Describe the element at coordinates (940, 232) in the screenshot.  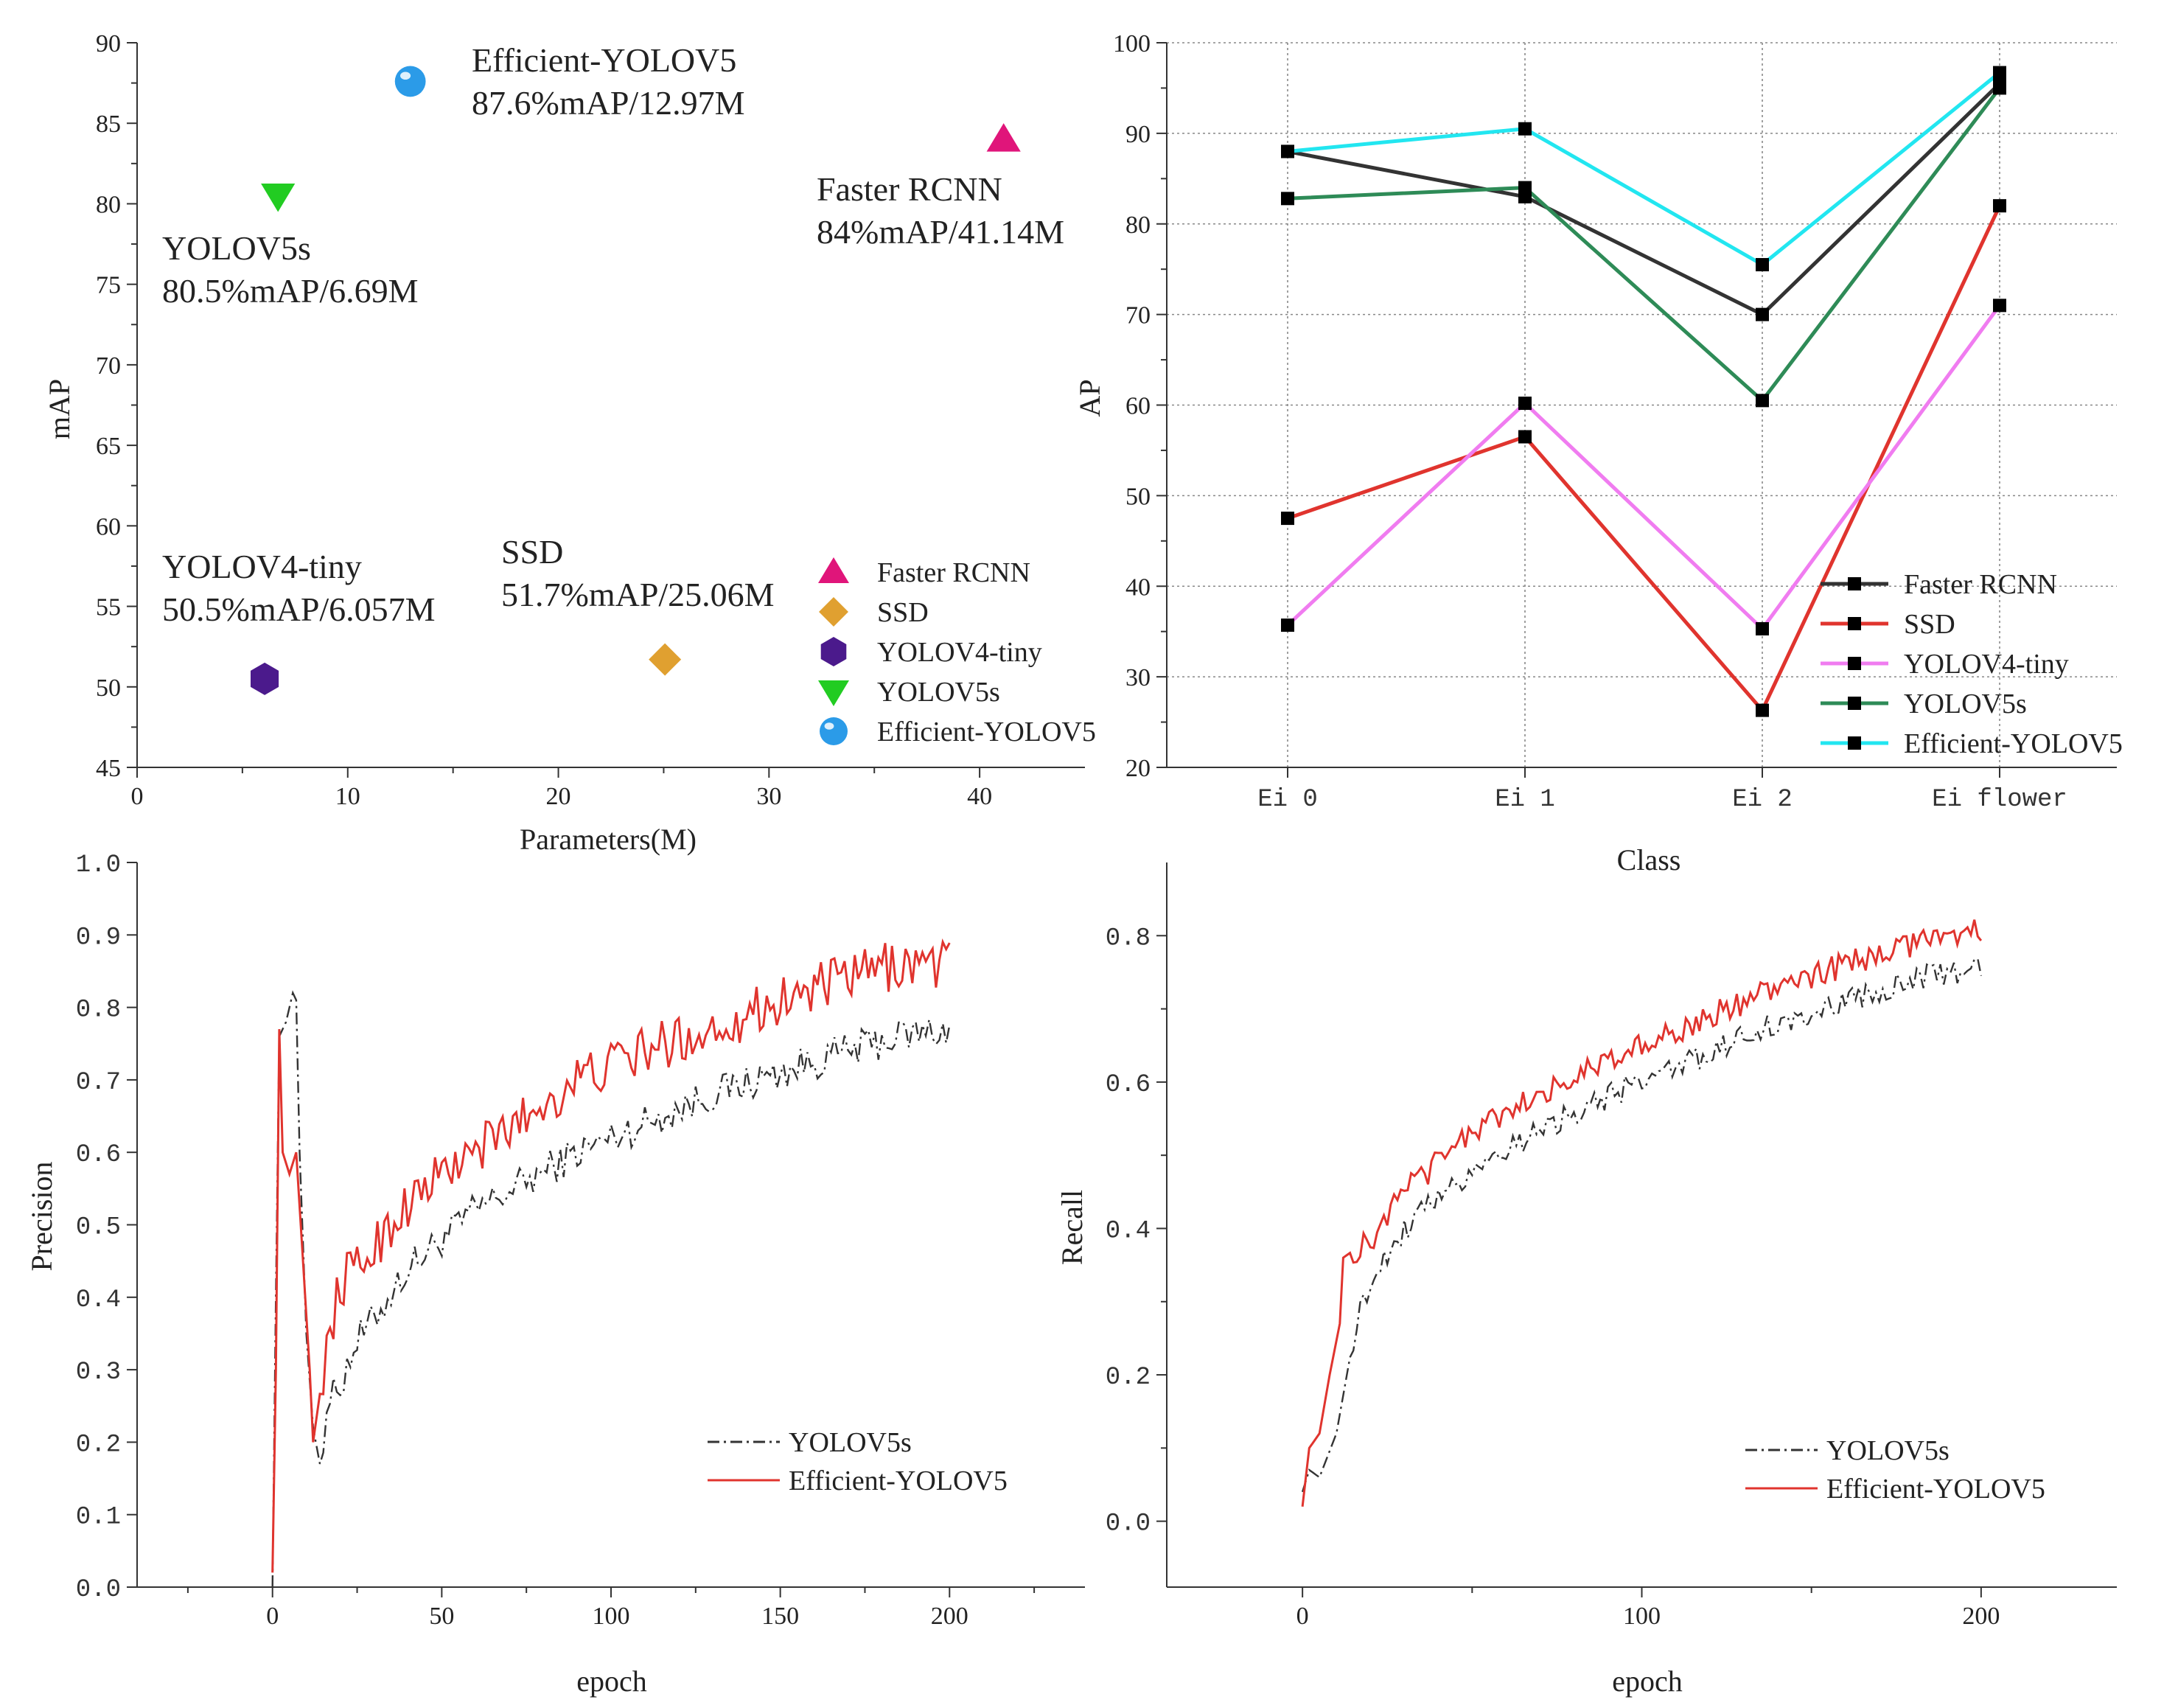
I see `annotation-faster-rcnn-value: 84%mAP/41.14M` at that location.